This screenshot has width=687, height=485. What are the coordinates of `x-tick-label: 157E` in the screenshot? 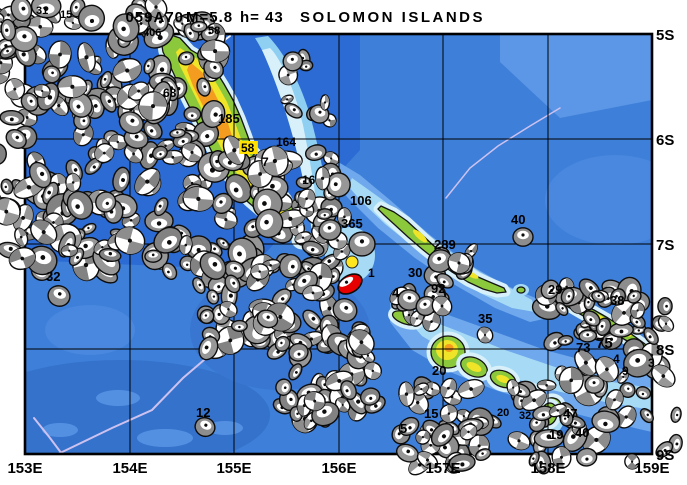 It's located at (442, 468).